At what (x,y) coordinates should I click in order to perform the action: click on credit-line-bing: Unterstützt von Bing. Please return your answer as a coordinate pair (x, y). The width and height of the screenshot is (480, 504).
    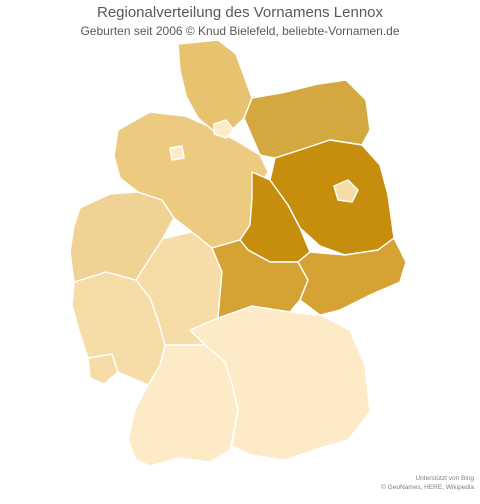
    Looking at the image, I should click on (444, 478).